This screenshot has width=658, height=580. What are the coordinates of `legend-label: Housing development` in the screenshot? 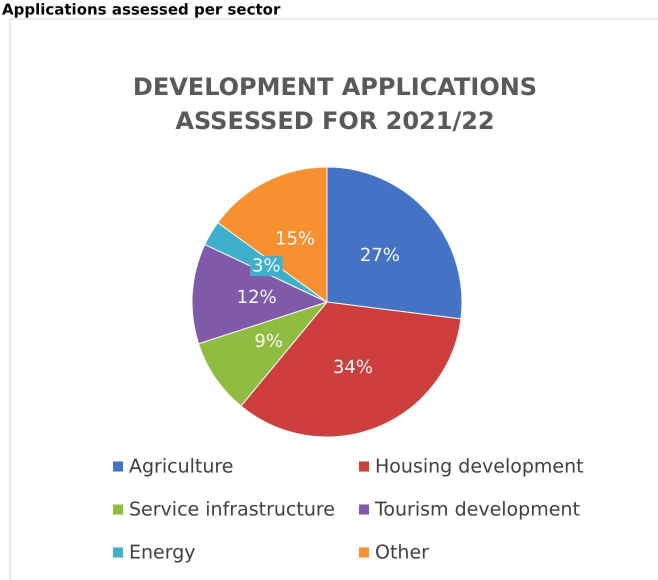 It's located at (479, 467).